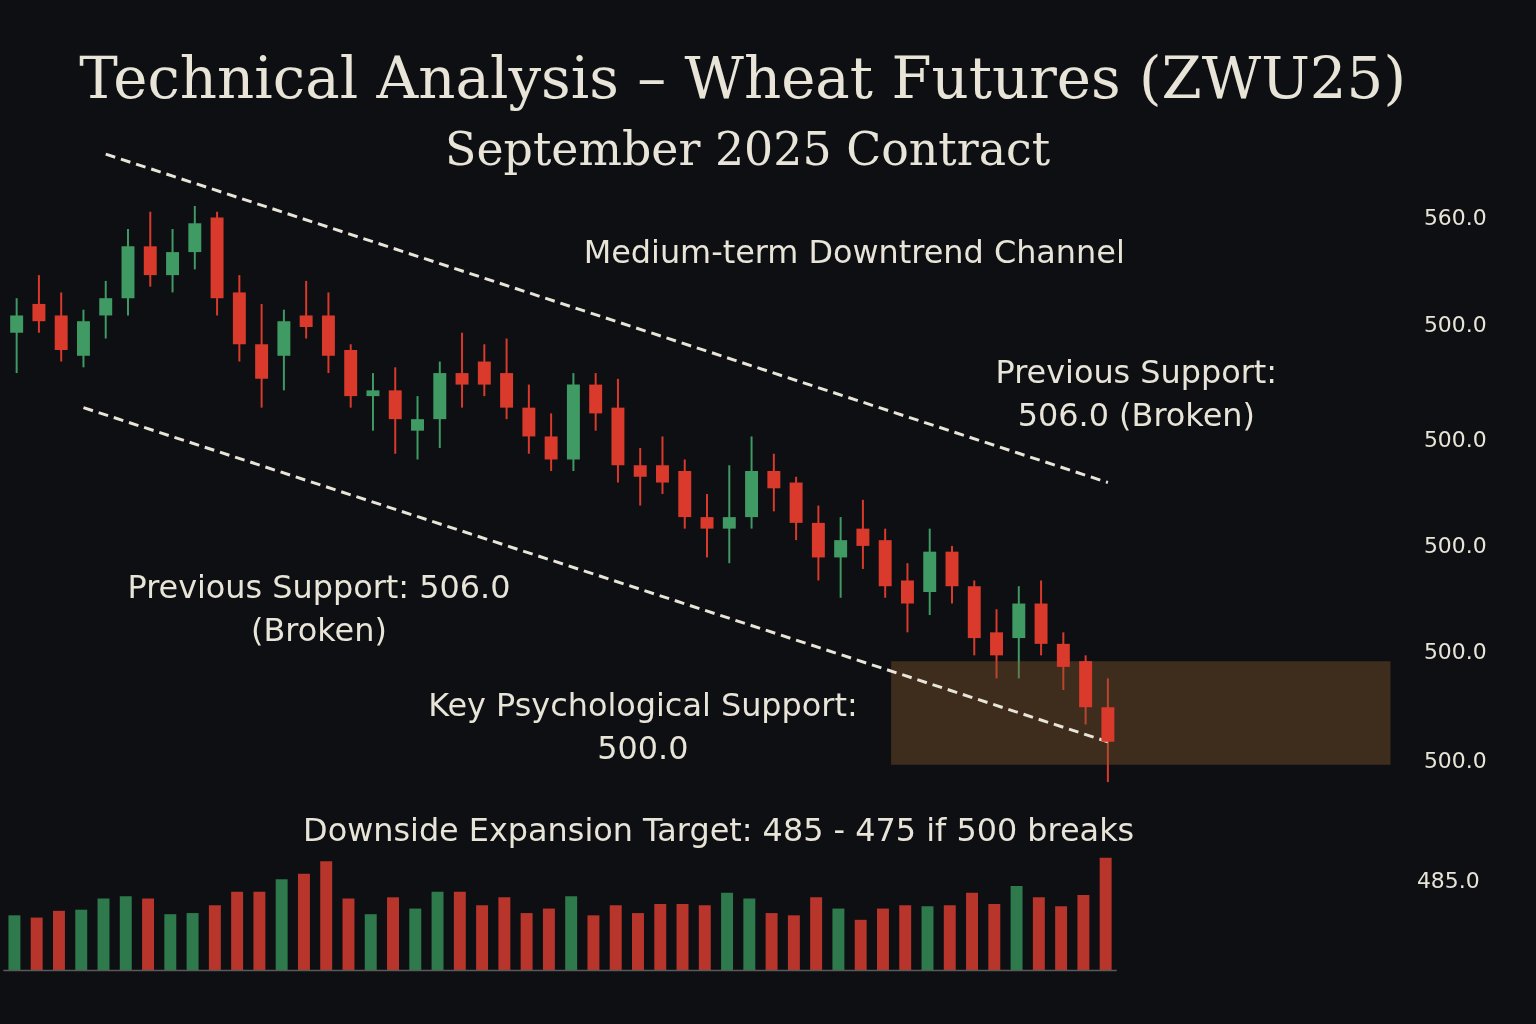  Describe the element at coordinates (1455, 217) in the screenshot. I see `text: 560.0` at that location.